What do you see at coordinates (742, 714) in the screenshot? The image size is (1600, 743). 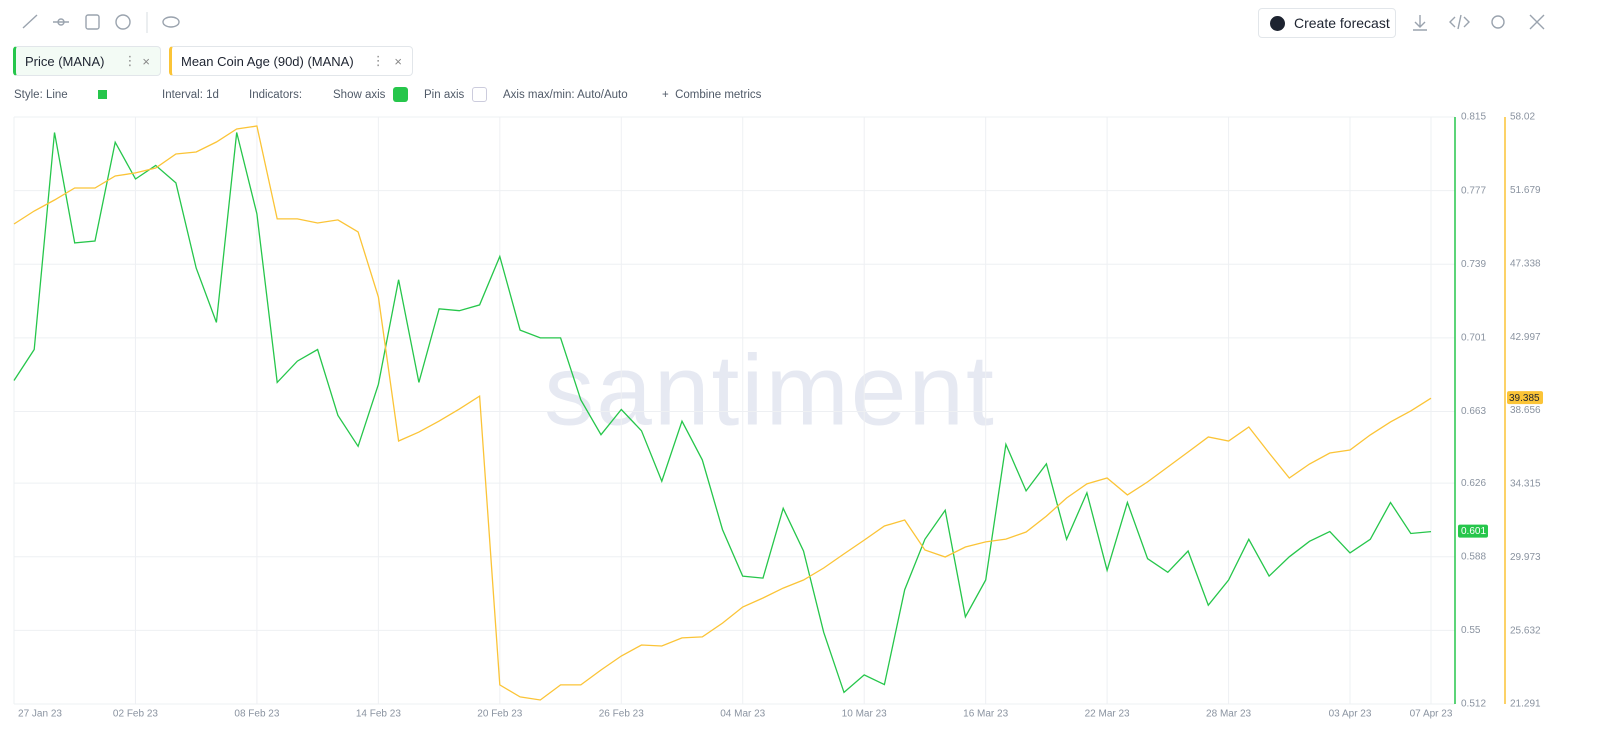 I see `x-tick-label: 04 Mar 23` at bounding box center [742, 714].